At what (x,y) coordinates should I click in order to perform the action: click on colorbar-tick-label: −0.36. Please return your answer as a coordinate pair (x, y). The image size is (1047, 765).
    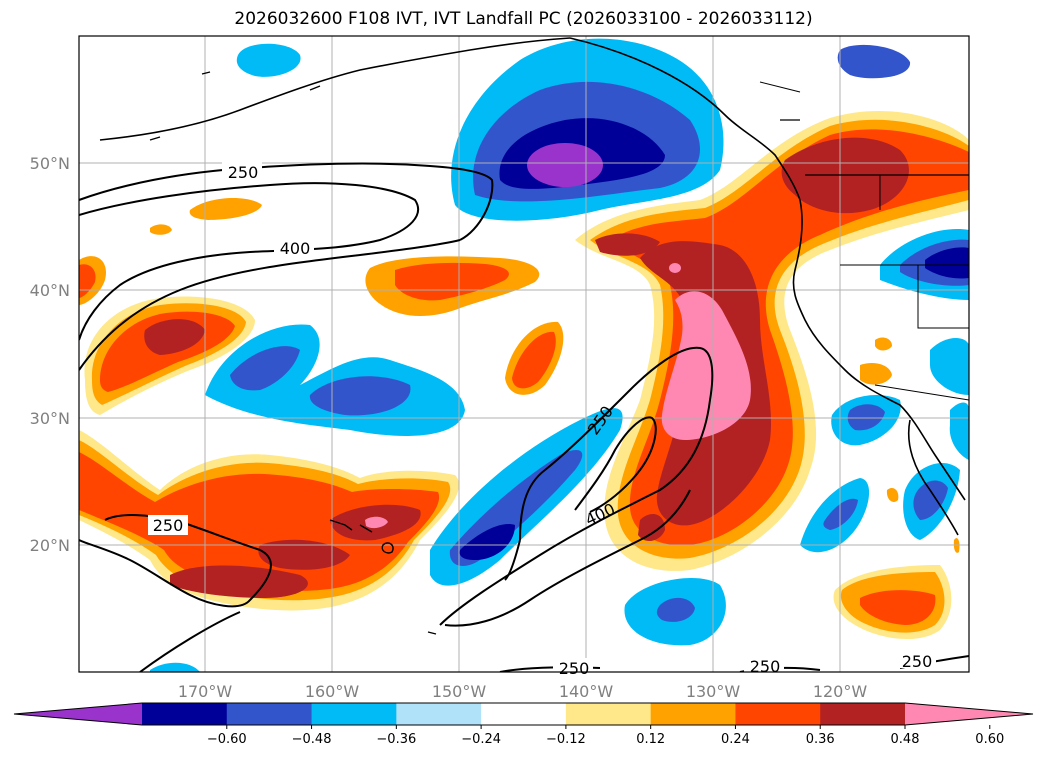
    Looking at the image, I should click on (396, 739).